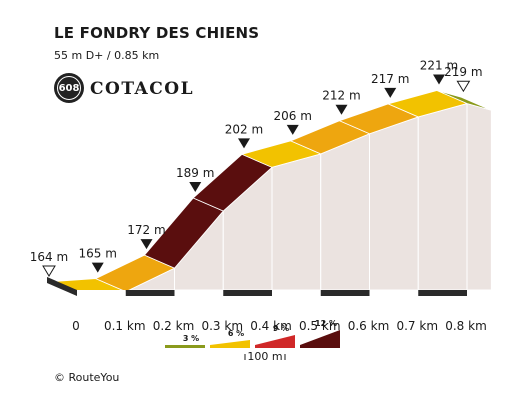 The image size is (532, 400). Describe the element at coordinates (142, 89) in the screenshot. I see `brand-logo: COTACOL` at that location.